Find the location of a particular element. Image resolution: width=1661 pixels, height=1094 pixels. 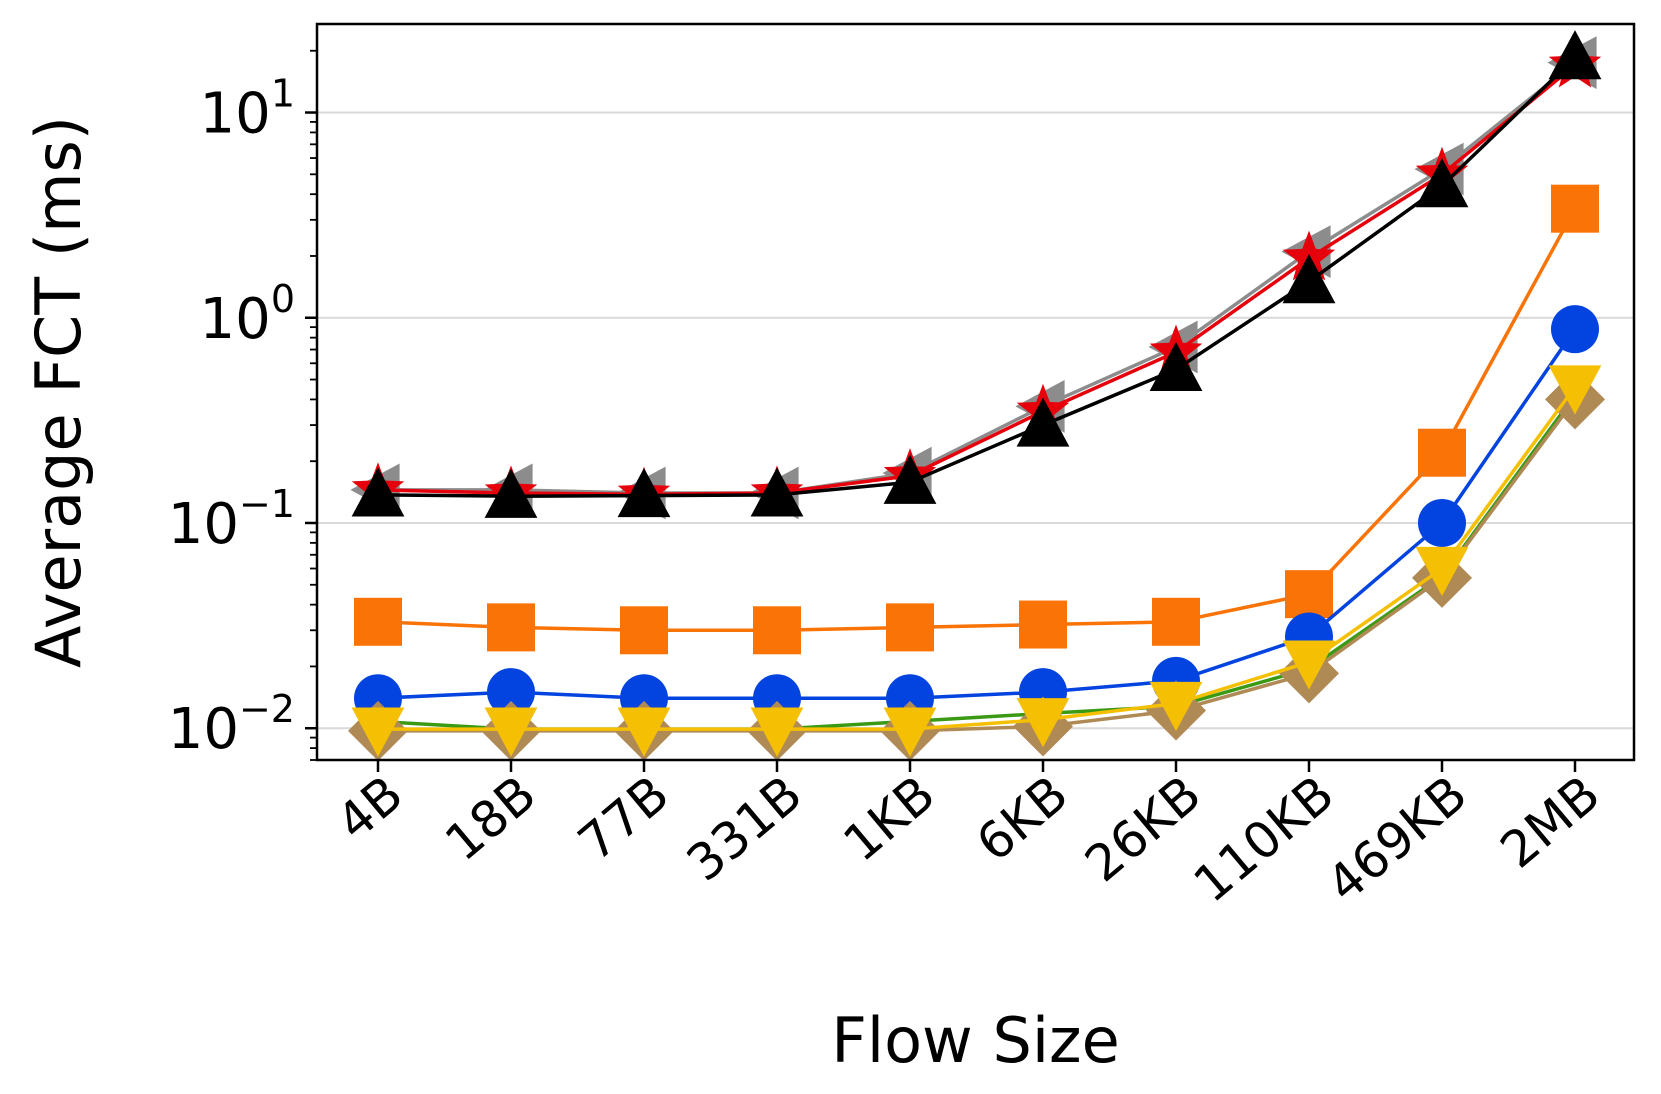

x-tick-label: 6KB is located at coordinates (1022, 819).